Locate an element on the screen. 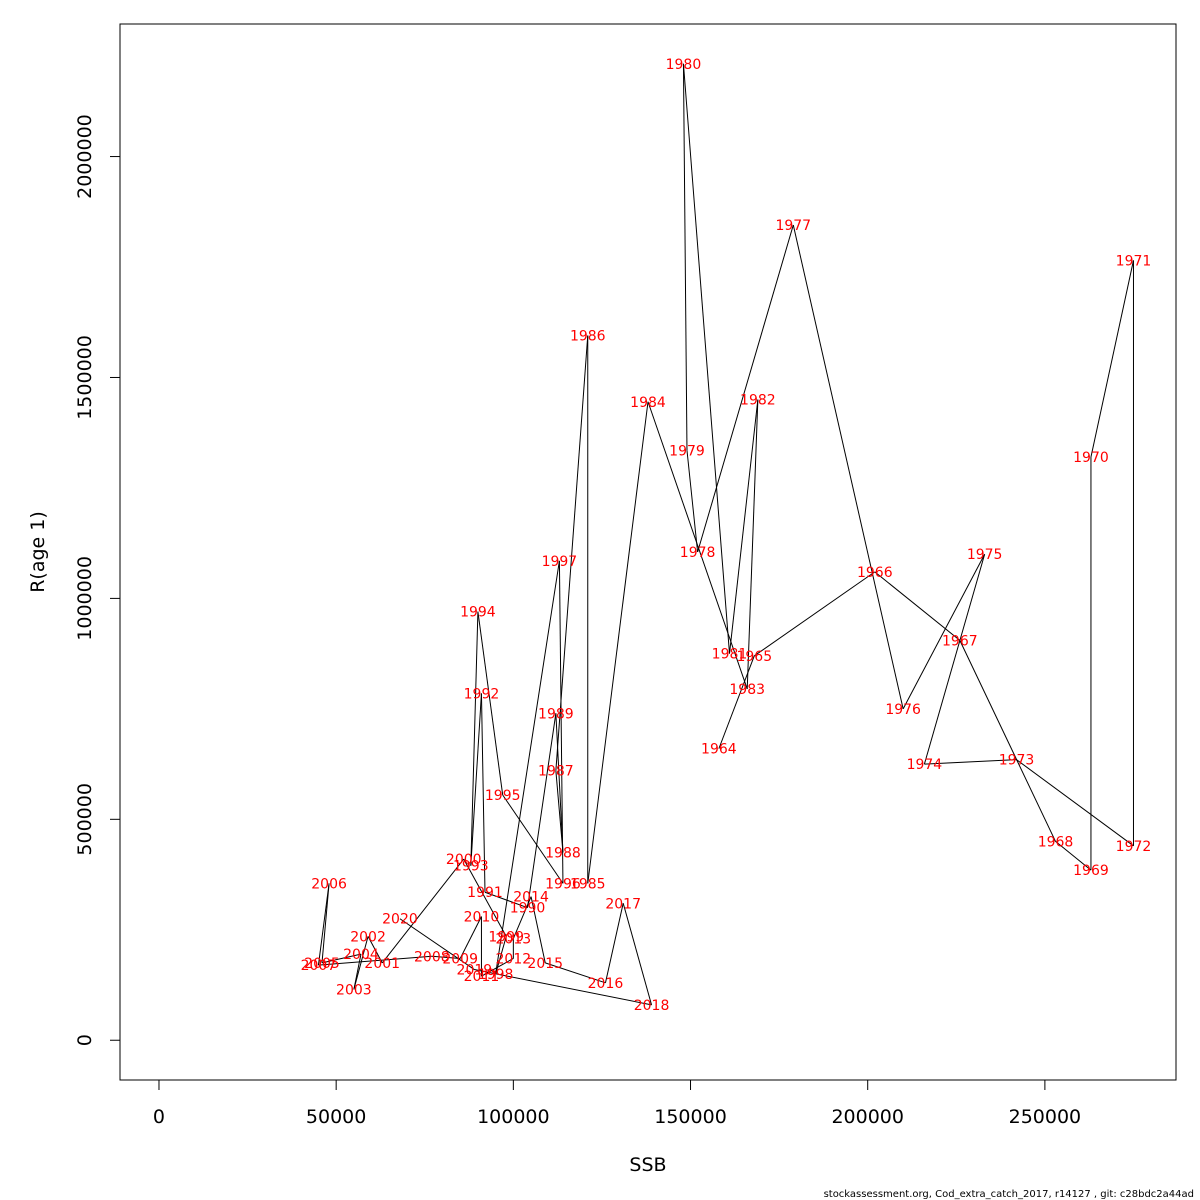 Image resolution: width=1200 pixels, height=1200 pixels. year-label: 1992 is located at coordinates (482, 694).